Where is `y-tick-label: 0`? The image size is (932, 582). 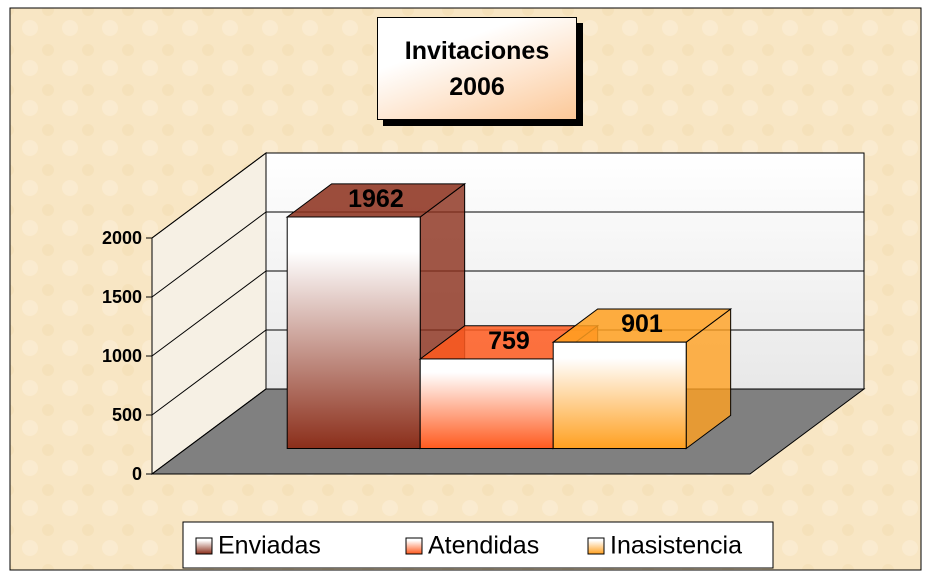 y-tick-label: 0 is located at coordinates (137, 474).